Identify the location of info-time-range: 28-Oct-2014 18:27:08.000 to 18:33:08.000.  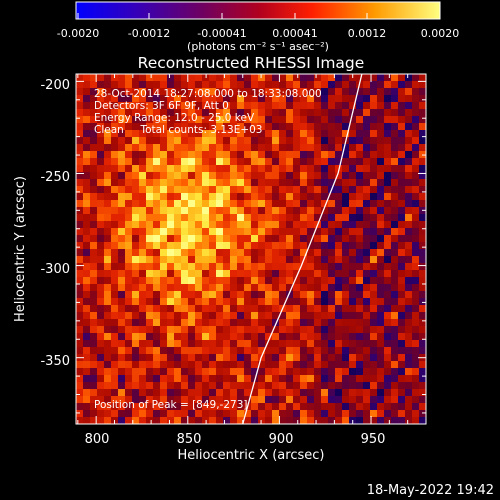
(208, 94).